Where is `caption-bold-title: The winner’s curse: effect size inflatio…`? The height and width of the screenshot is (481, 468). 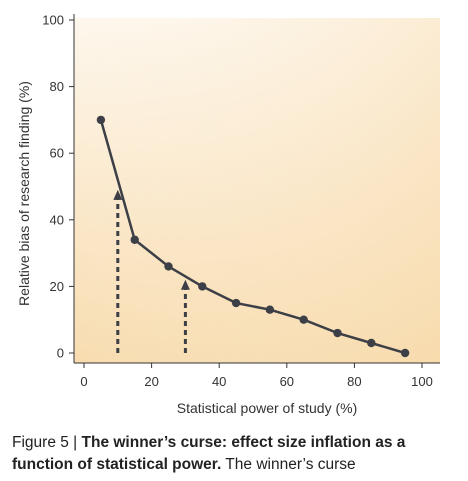
caption-bold-title: The winner’s curse: effect size inflatio… is located at coordinates (209, 453).